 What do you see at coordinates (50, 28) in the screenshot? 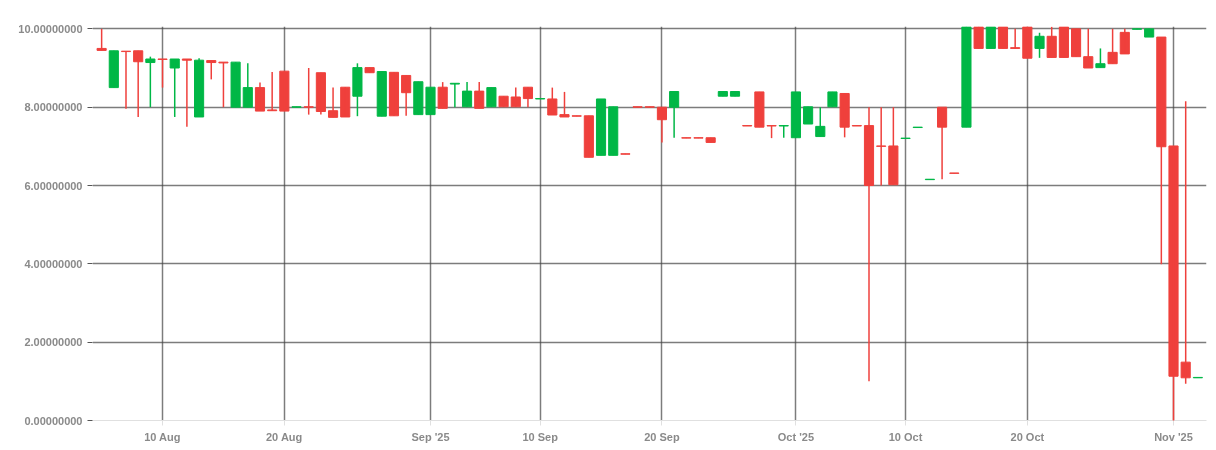
I see `y-tick-label: 10.00000000` at bounding box center [50, 28].